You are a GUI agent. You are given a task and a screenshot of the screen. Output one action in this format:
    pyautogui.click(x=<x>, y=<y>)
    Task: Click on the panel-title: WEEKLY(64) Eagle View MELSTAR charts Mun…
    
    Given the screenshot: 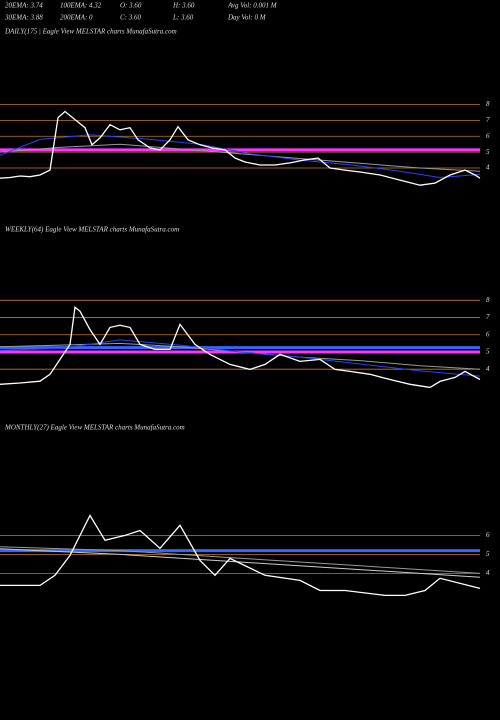 What is the action you would take?
    pyautogui.click(x=92, y=230)
    